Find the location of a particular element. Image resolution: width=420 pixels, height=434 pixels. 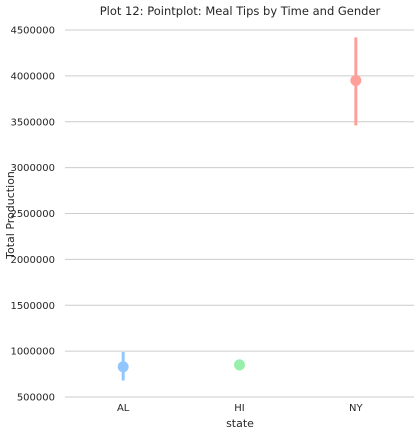

x-tick-label: NY is located at coordinates (356, 408).